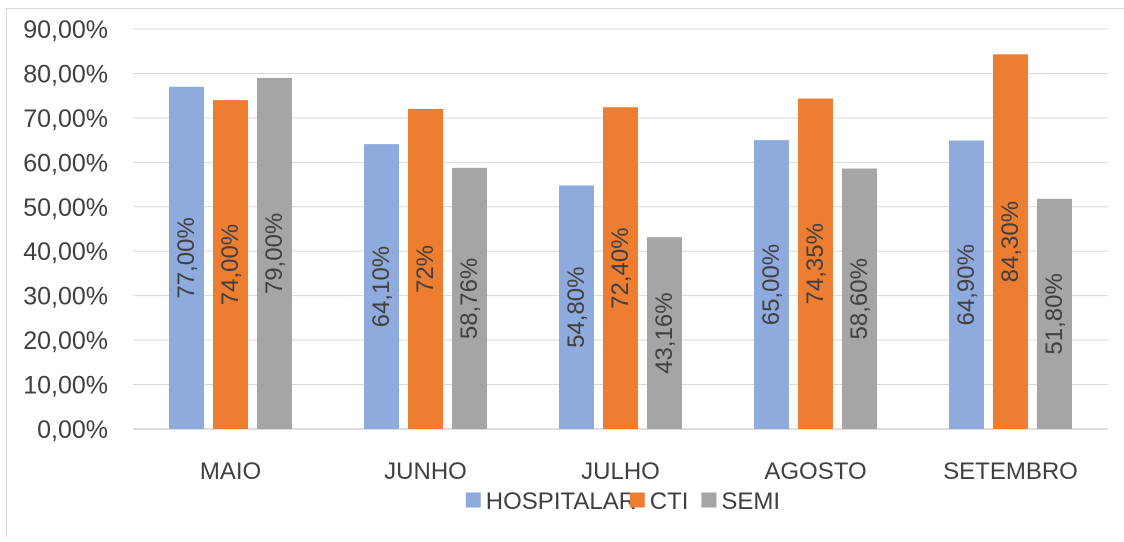 The height and width of the screenshot is (542, 1124). I want to click on data-label: 74,00%, so click(230, 264).